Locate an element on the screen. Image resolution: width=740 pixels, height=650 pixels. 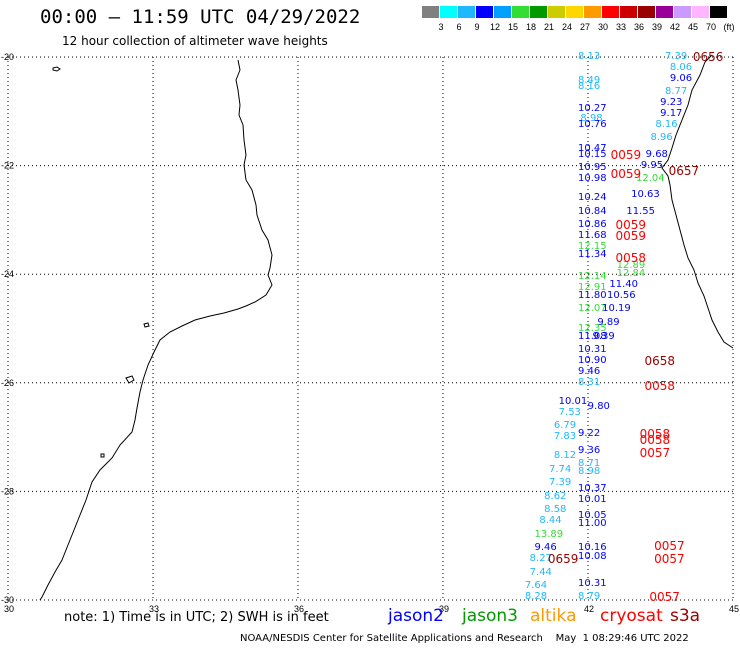
wave-height-label: 10.37 is located at coordinates (592, 488).